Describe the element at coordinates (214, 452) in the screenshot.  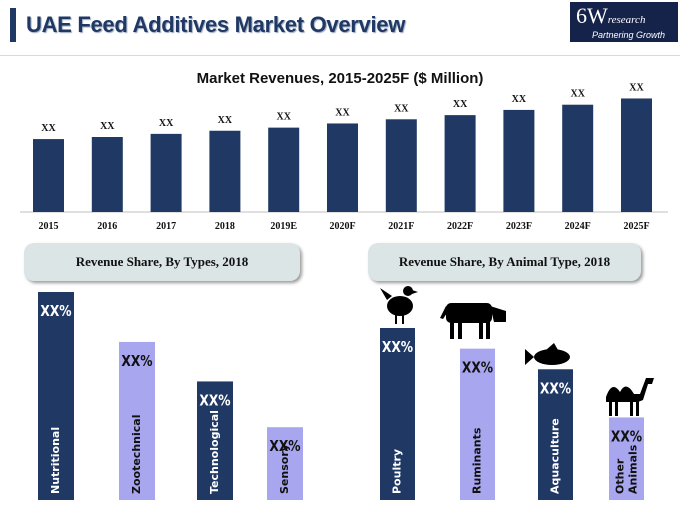
I see `type-category-label: Technological` at that location.